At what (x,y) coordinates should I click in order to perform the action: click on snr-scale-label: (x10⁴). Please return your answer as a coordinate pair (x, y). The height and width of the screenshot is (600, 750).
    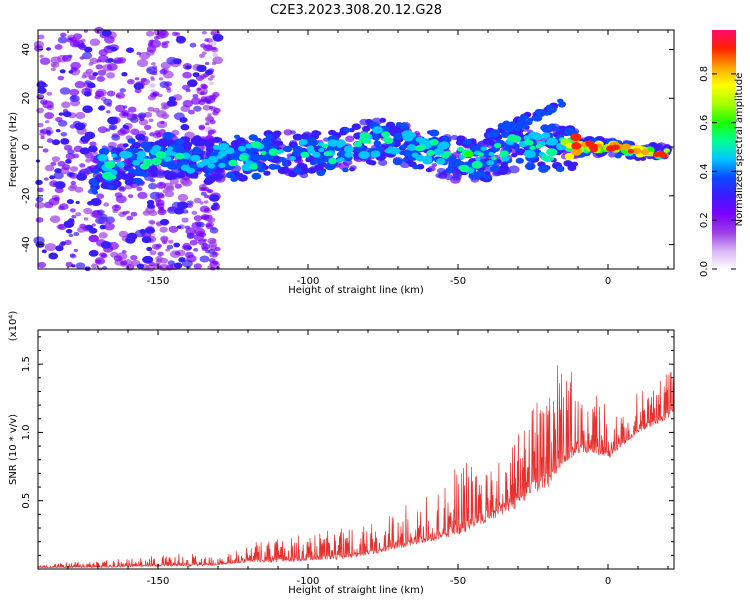
    Looking at the image, I should click on (13, 326).